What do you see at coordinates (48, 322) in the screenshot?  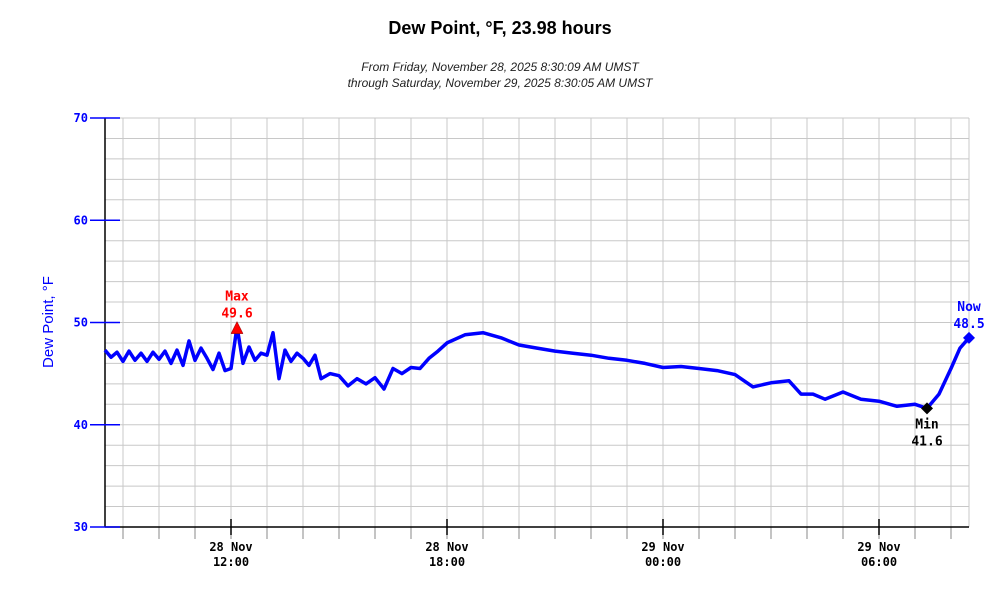 I see `y-axis-label: Dew Point, °F` at bounding box center [48, 322].